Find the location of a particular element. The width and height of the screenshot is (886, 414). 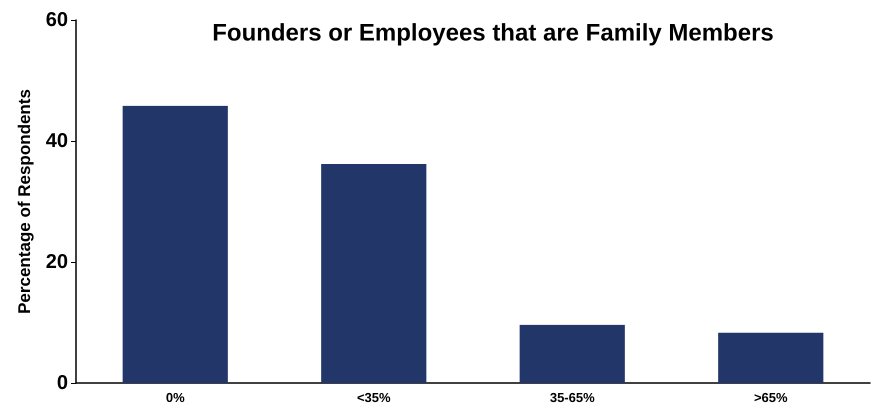

x-tick-label: >65% is located at coordinates (771, 397).